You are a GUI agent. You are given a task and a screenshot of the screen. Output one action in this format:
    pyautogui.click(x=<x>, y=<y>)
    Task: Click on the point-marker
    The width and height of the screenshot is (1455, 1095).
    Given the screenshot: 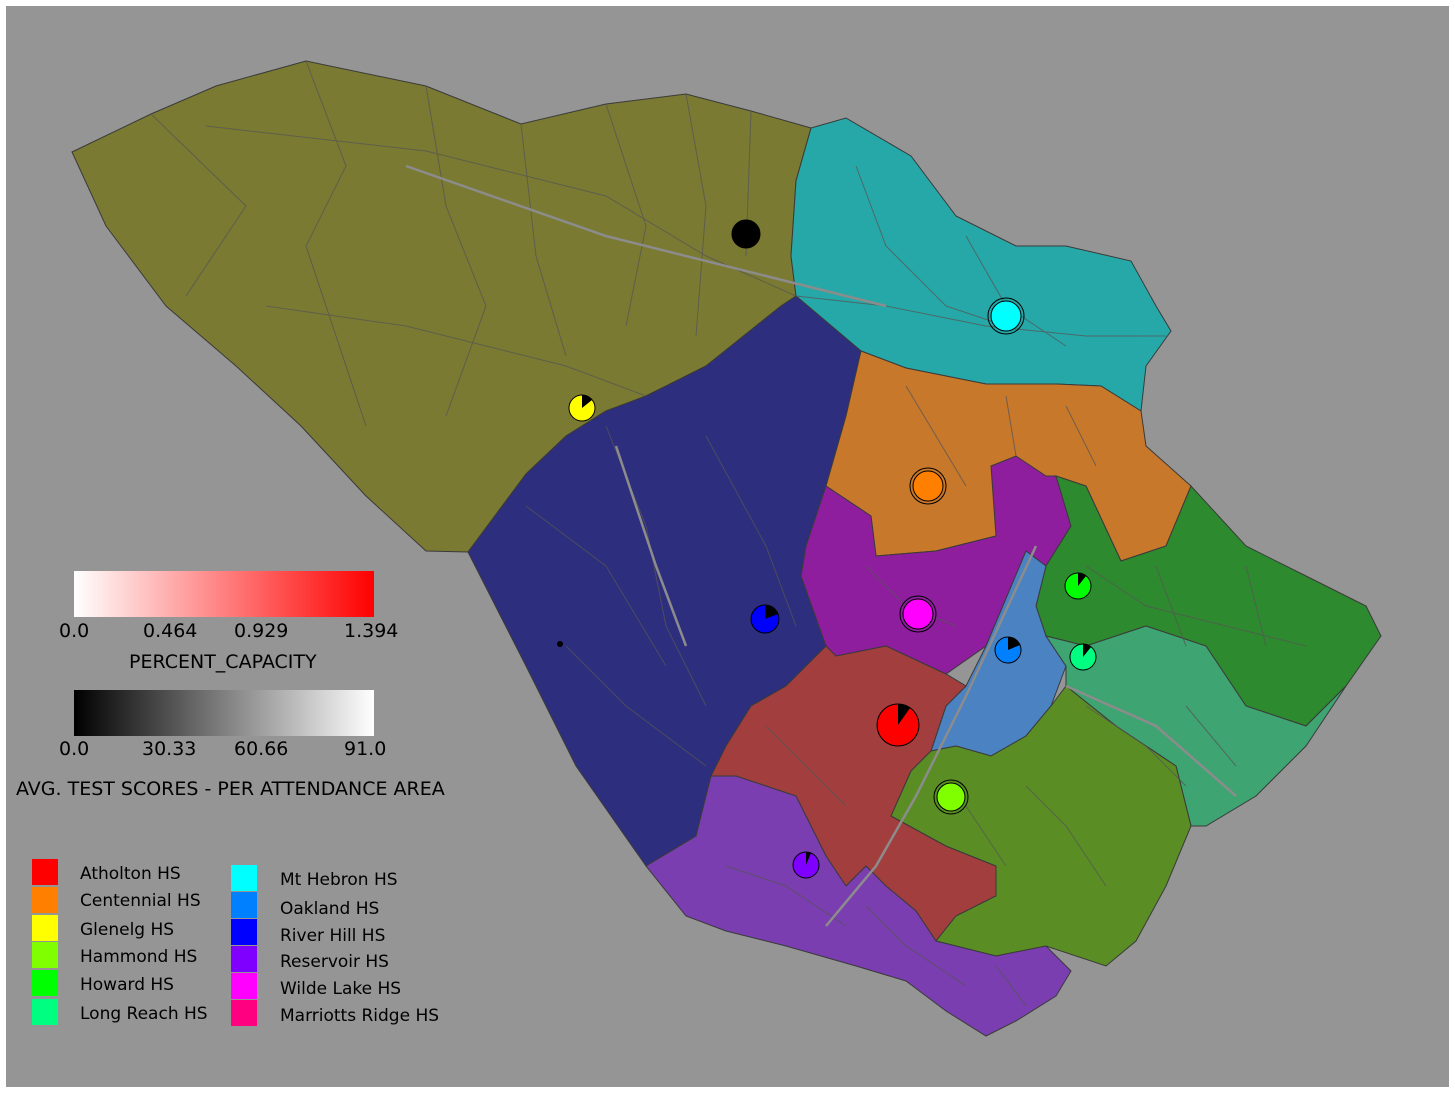 What is the action you would take?
    pyautogui.click(x=560, y=644)
    